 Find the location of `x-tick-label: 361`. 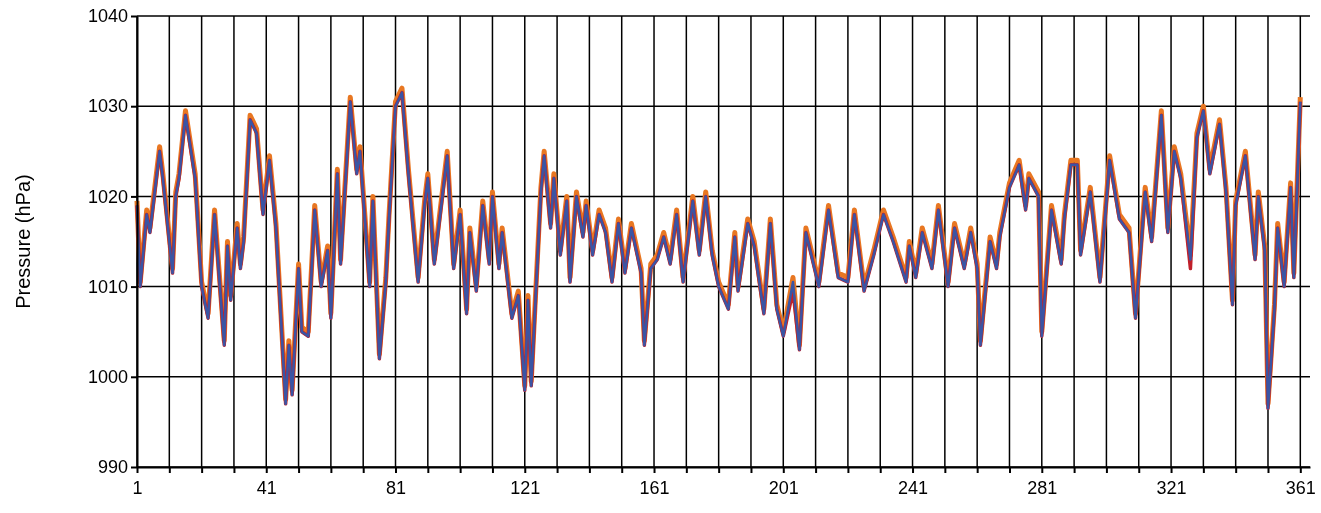

x-tick-label: 361 is located at coordinates (1300, 488).